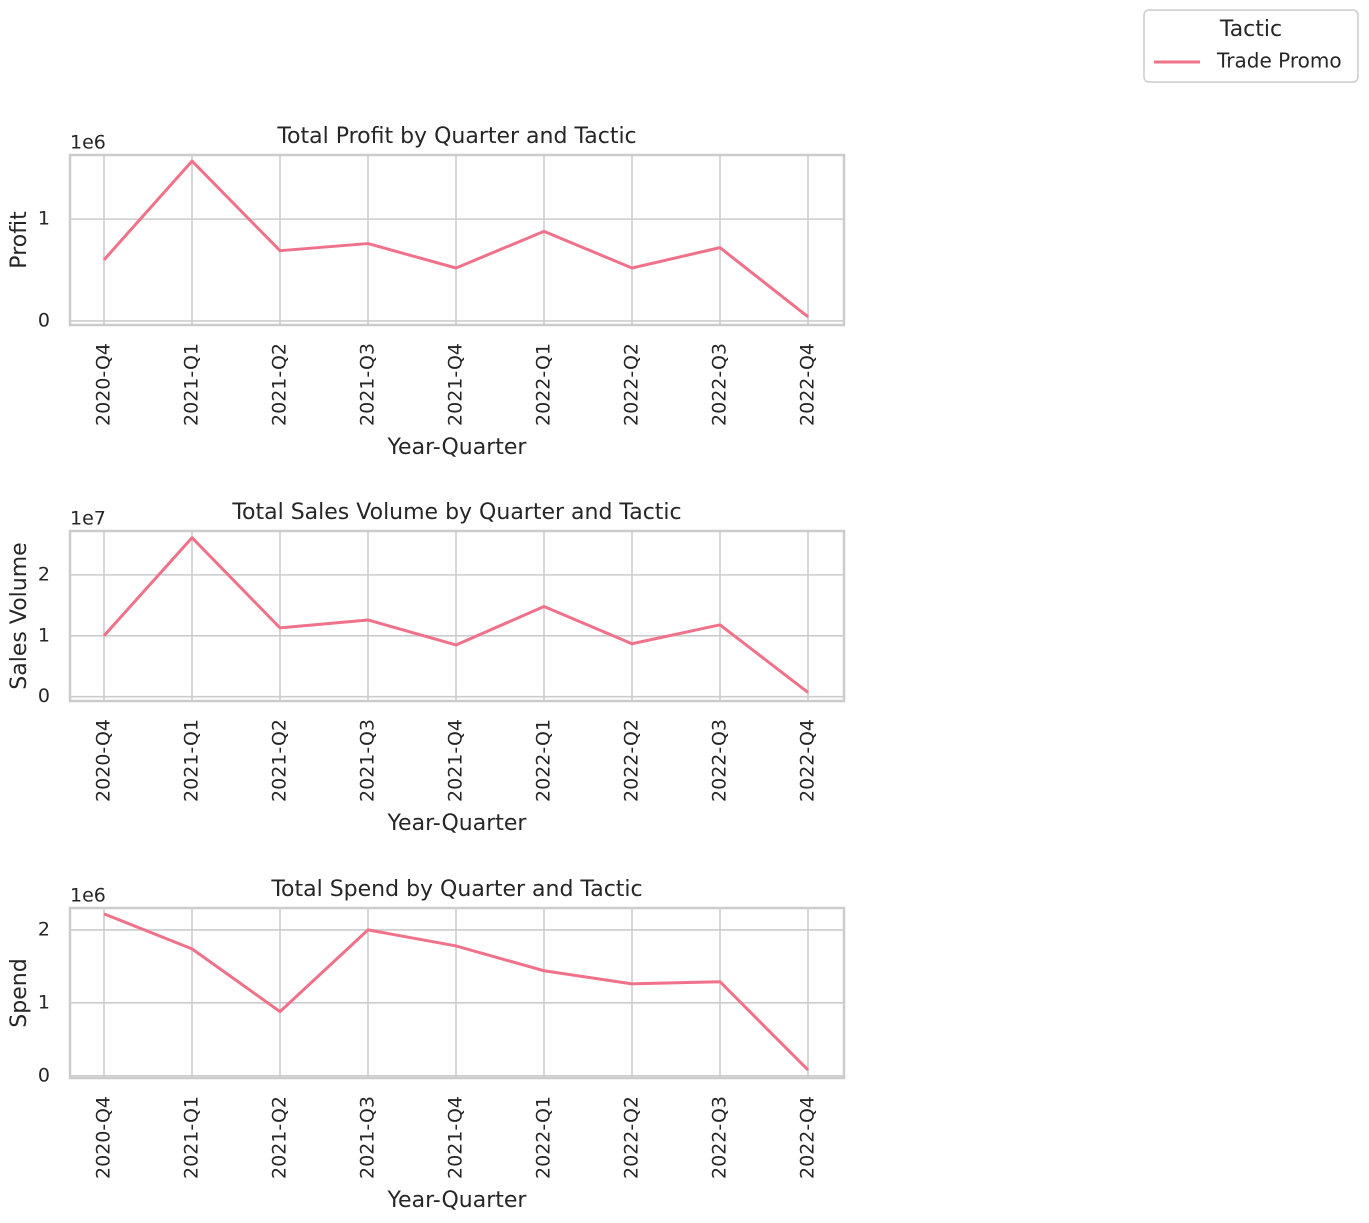 This screenshot has height=1223, width=1369. What do you see at coordinates (19, 615) in the screenshot?
I see `y-axis-label: Sales Volume` at bounding box center [19, 615].